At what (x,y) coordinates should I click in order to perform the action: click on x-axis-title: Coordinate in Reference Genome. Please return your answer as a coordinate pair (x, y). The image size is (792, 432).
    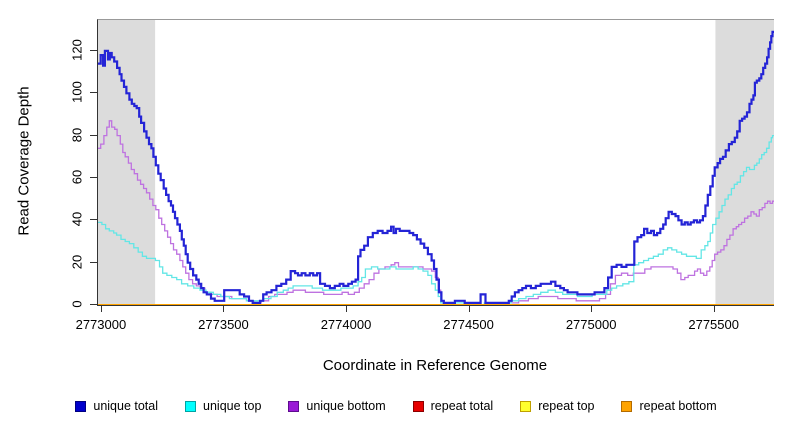
    Looking at the image, I should click on (435, 365).